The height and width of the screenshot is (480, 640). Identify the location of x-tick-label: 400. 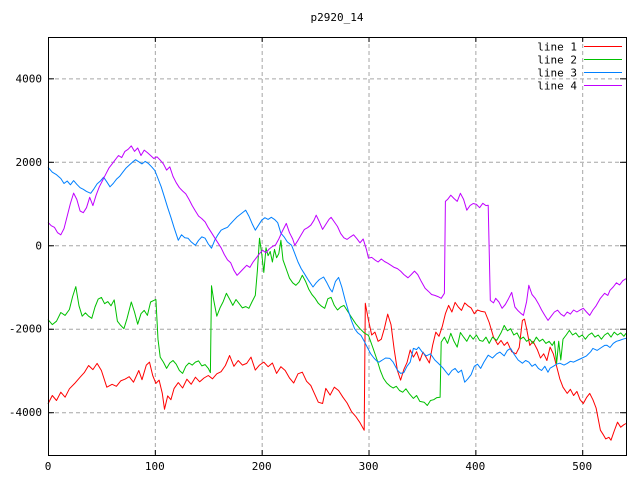
(475, 466).